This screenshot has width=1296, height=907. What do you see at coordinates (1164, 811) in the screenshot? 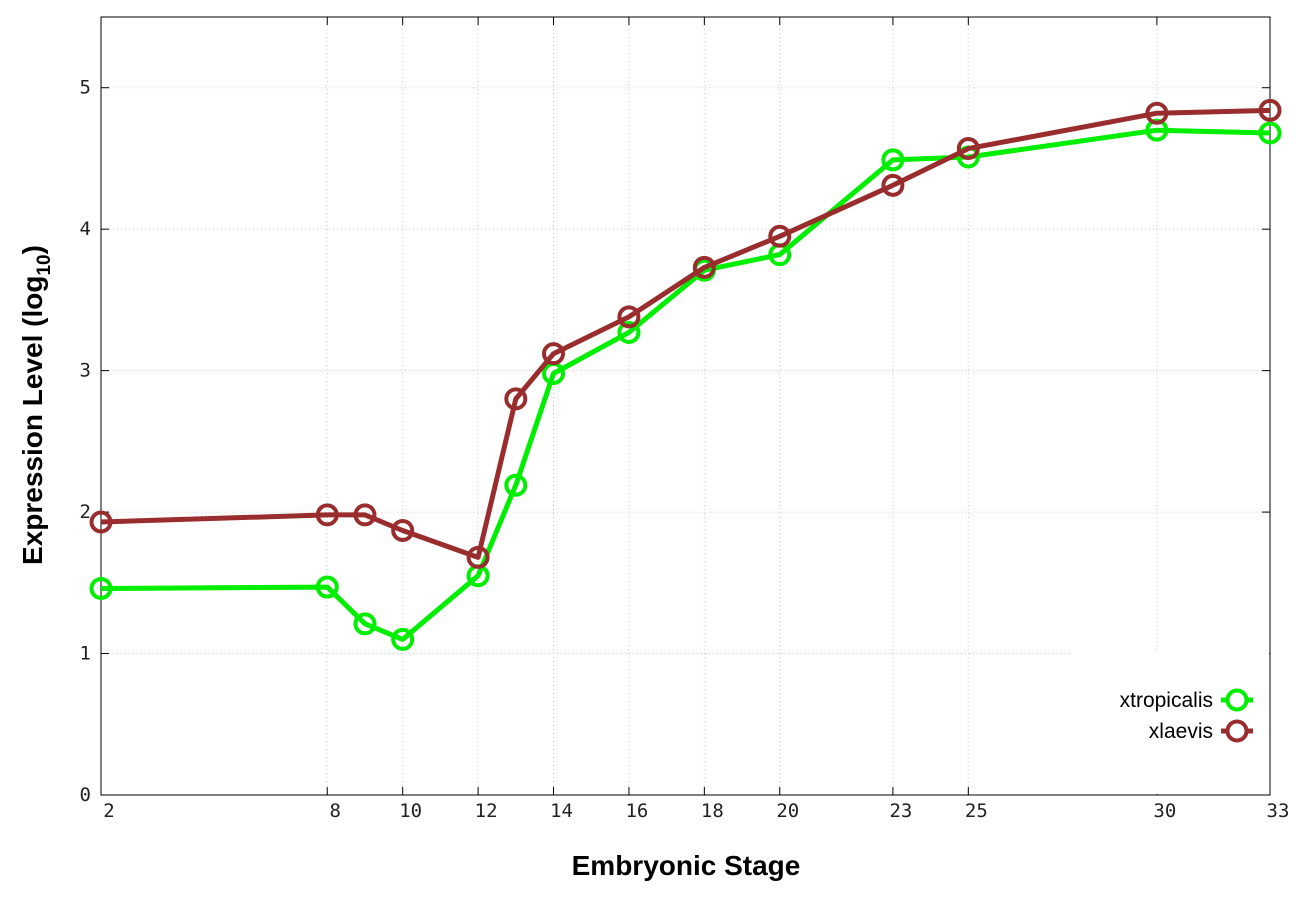
I see `x-tick-label: 30` at bounding box center [1164, 811].